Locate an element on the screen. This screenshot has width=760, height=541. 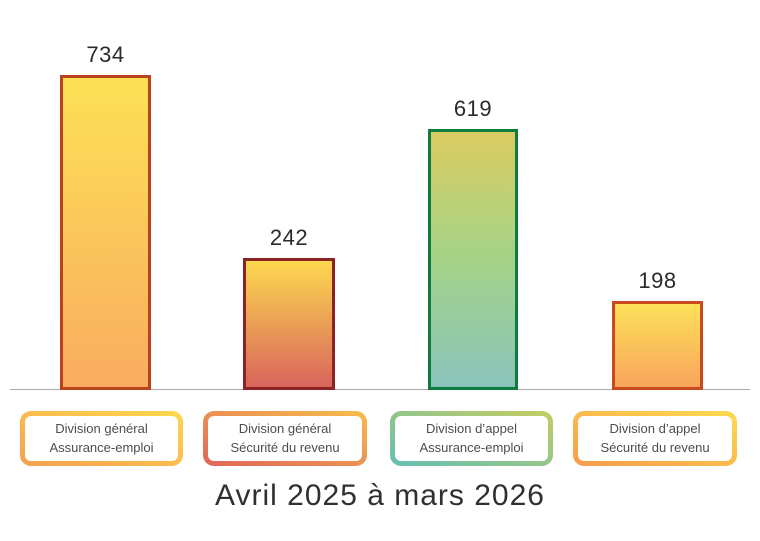
category-label-text: Division d’appel Sécurité du revenu is located at coordinates (655, 438).